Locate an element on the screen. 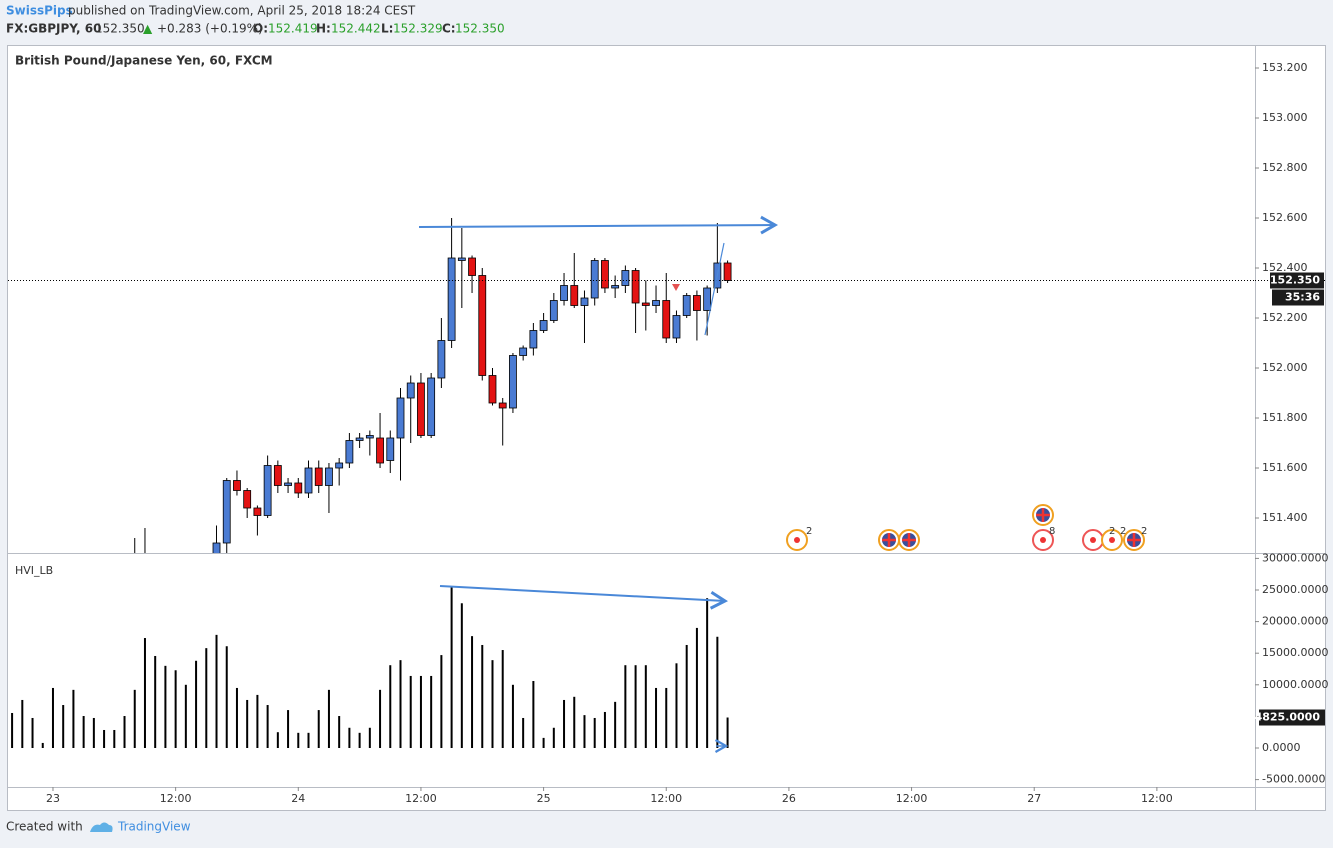 The height and width of the screenshot is (848, 1333). brand-logo is located at coordinates (101, 827).